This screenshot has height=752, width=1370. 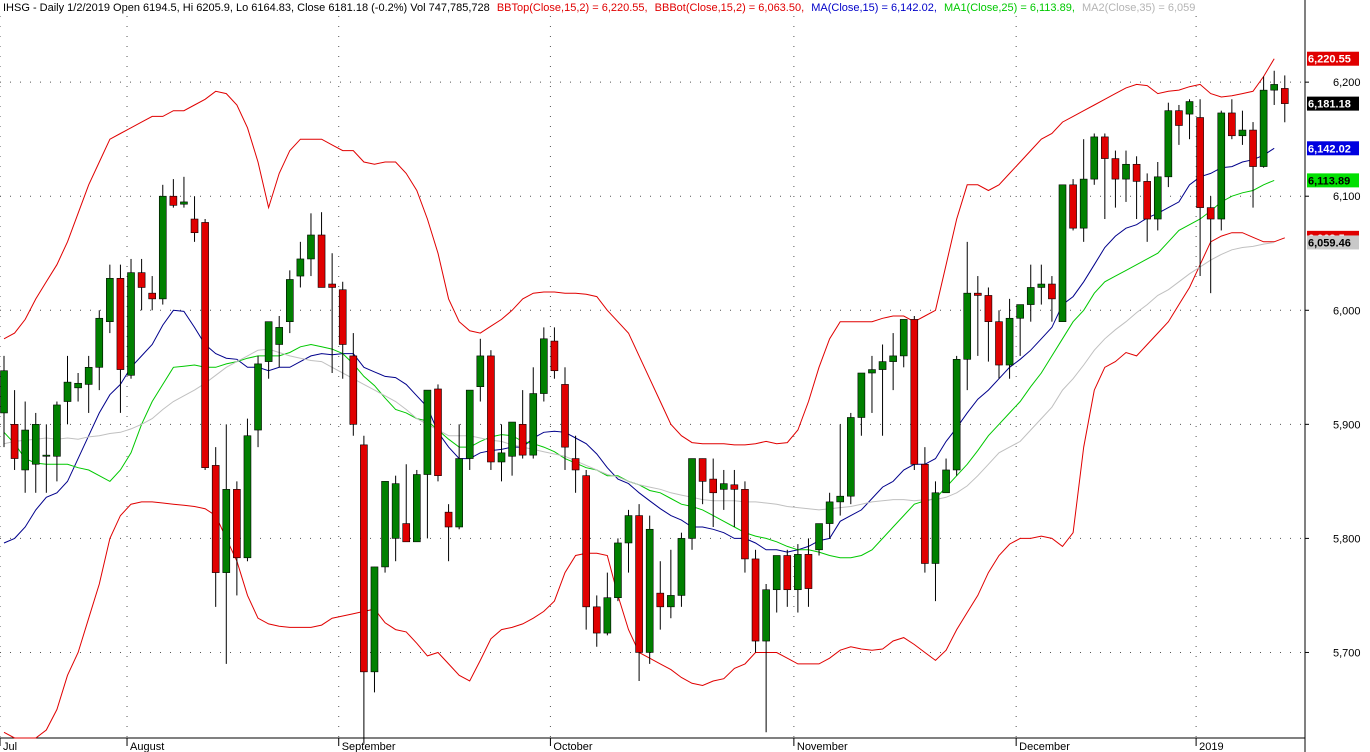 I want to click on y-tick-label: 5,700, so click(x=1347, y=653).